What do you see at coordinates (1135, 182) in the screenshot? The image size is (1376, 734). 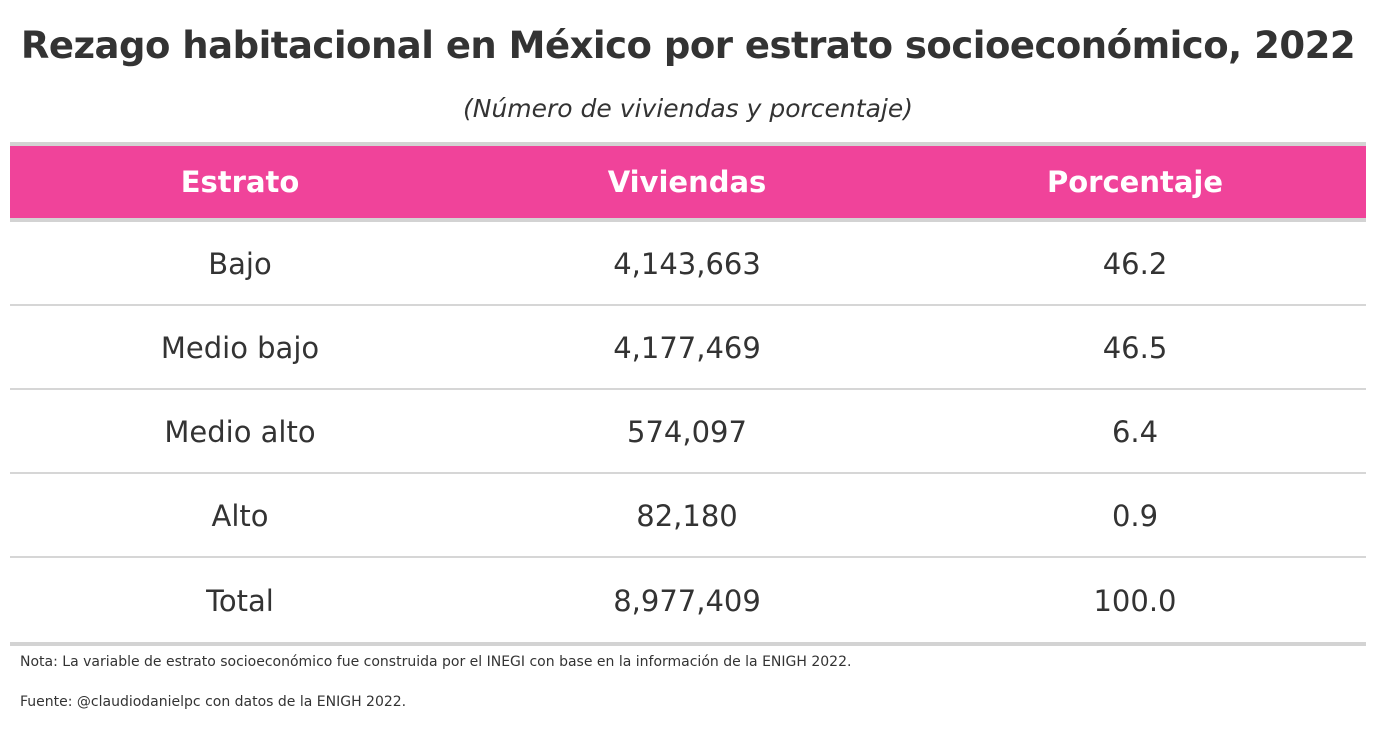 I see `column-header-porcentaje: Porcentaje` at bounding box center [1135, 182].